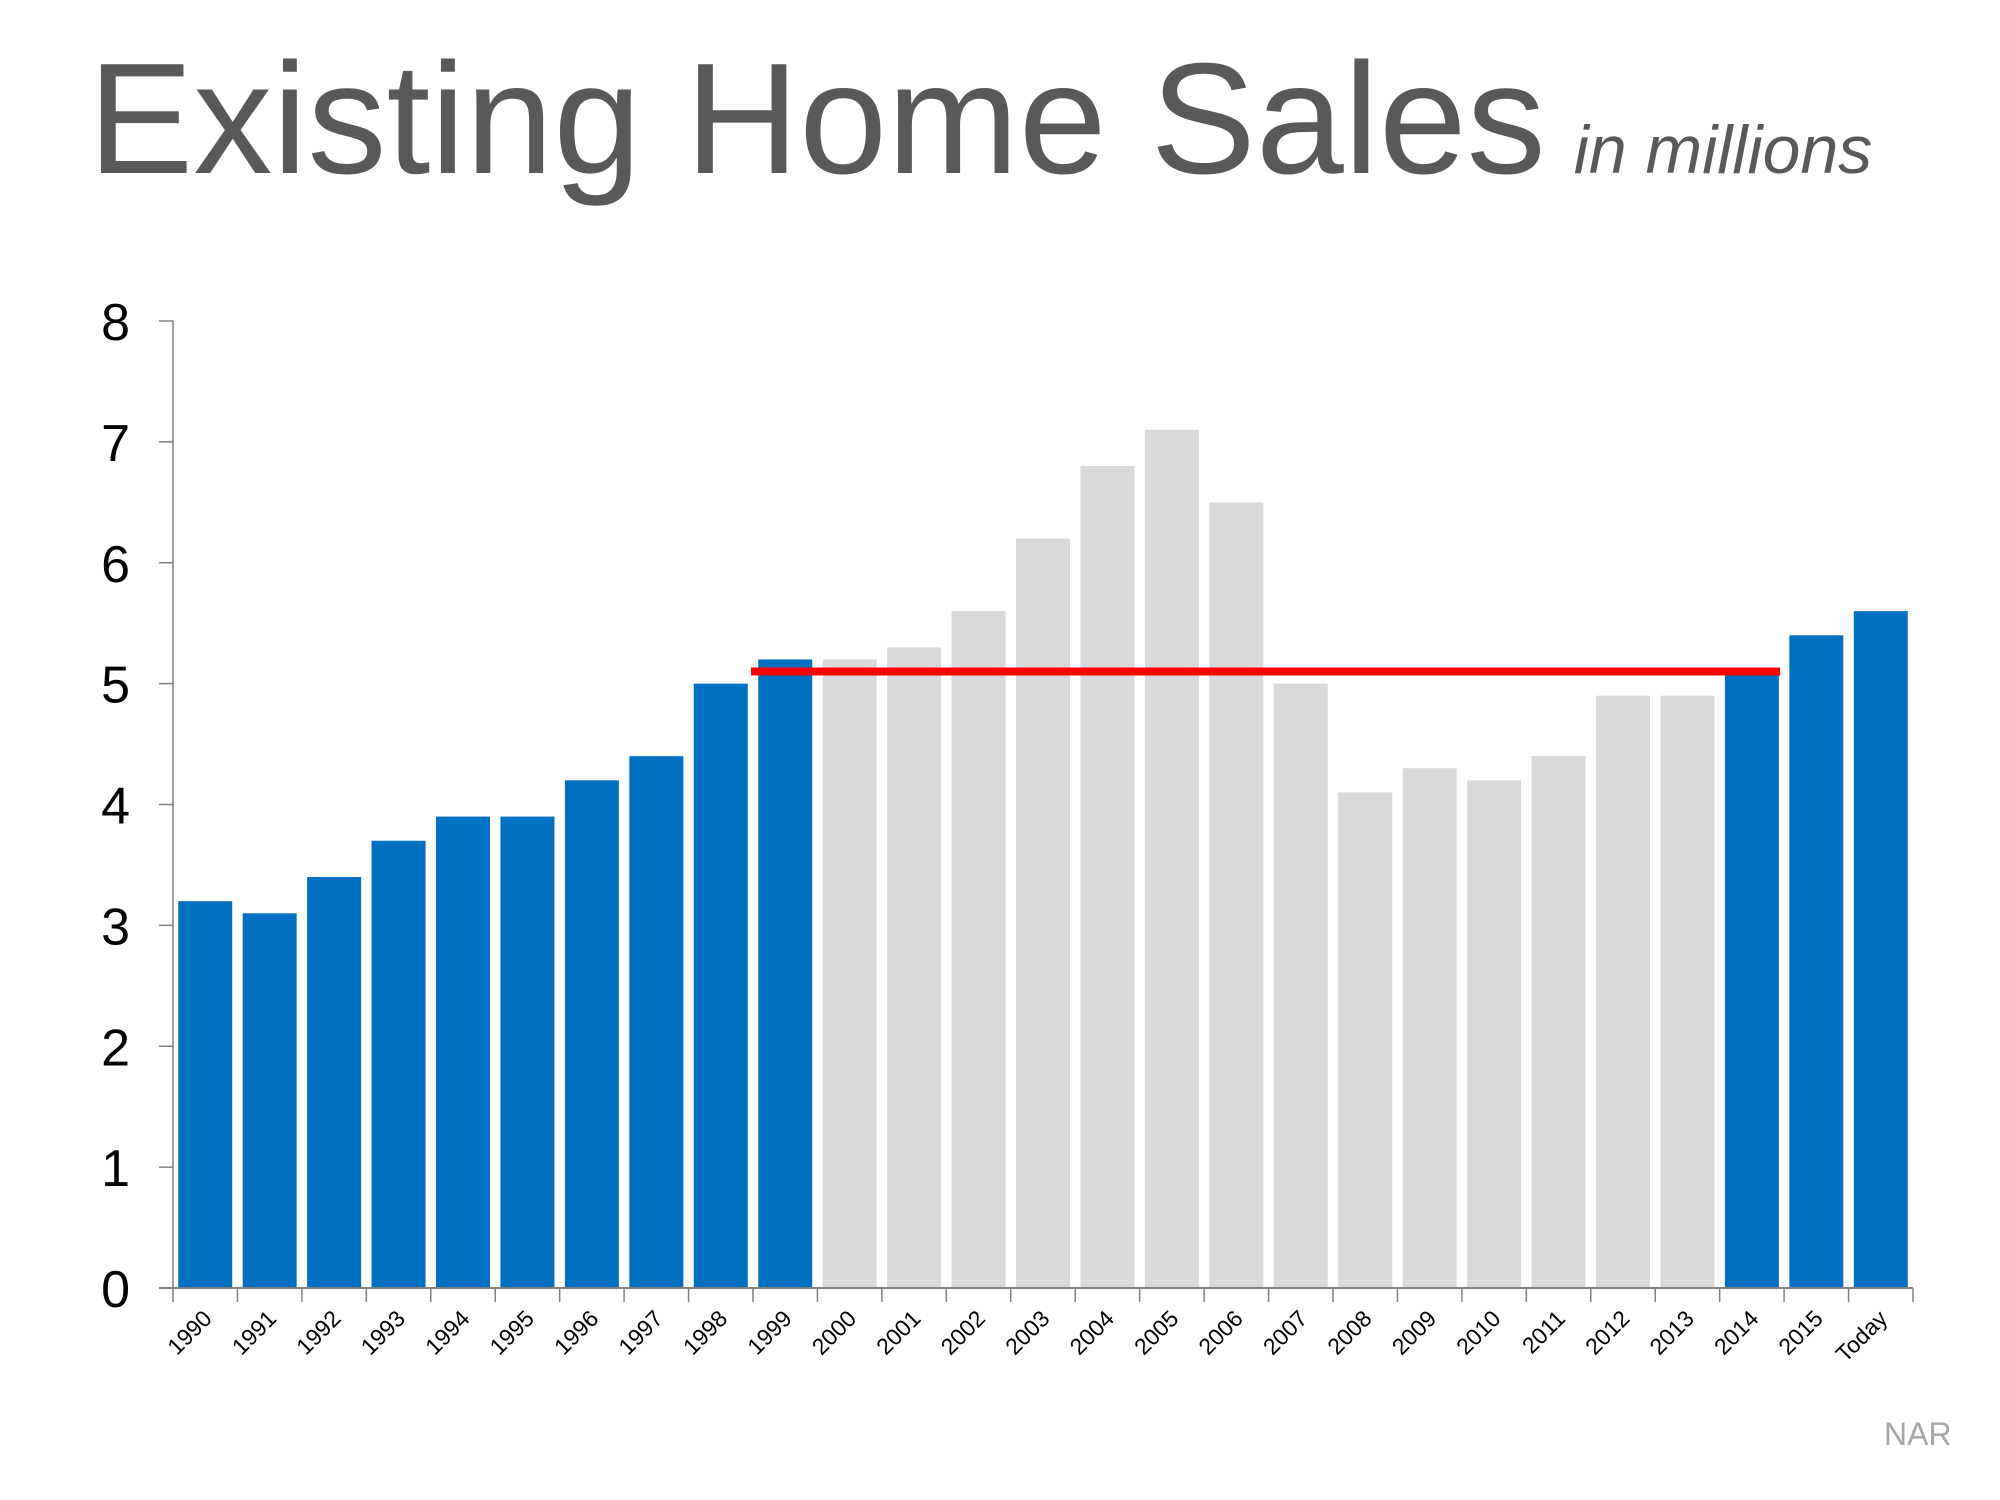 This screenshot has height=1500, width=2000. Describe the element at coordinates (115, 565) in the screenshot. I see `y-tick-label-6: 6` at that location.